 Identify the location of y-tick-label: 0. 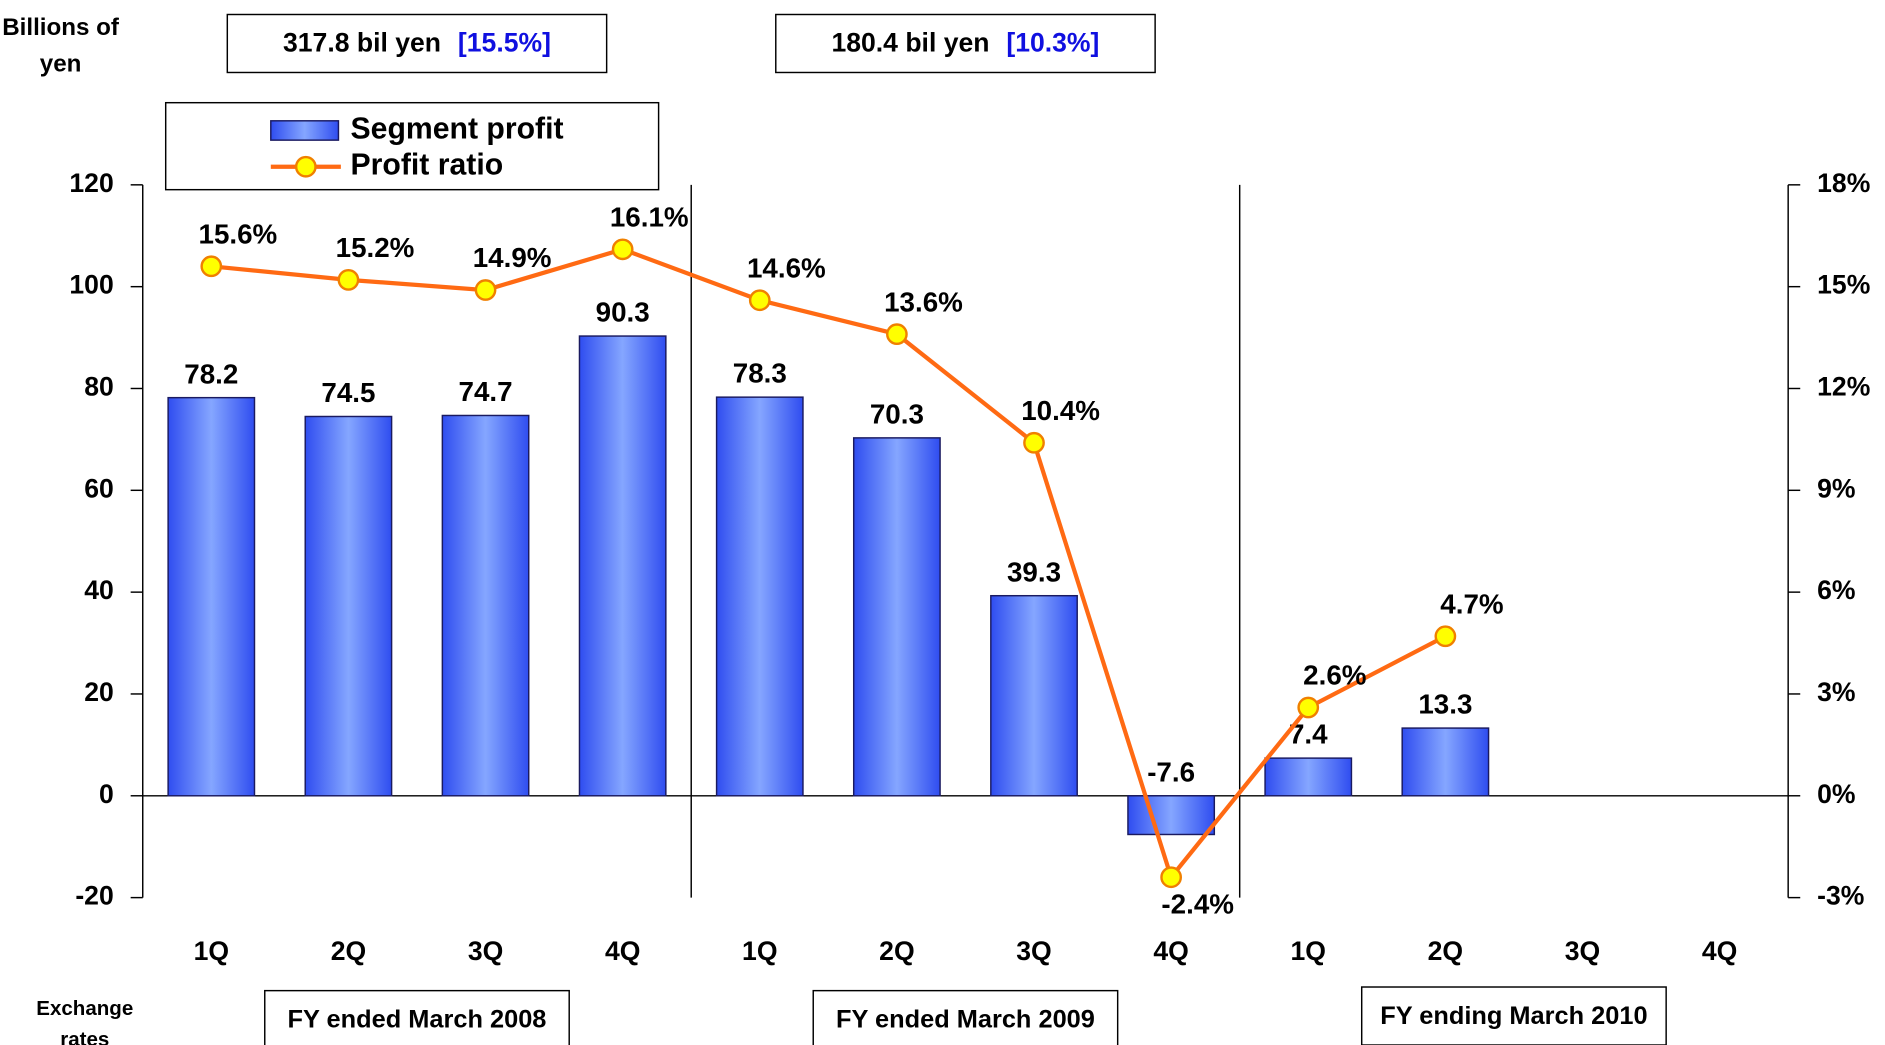
(106, 794).